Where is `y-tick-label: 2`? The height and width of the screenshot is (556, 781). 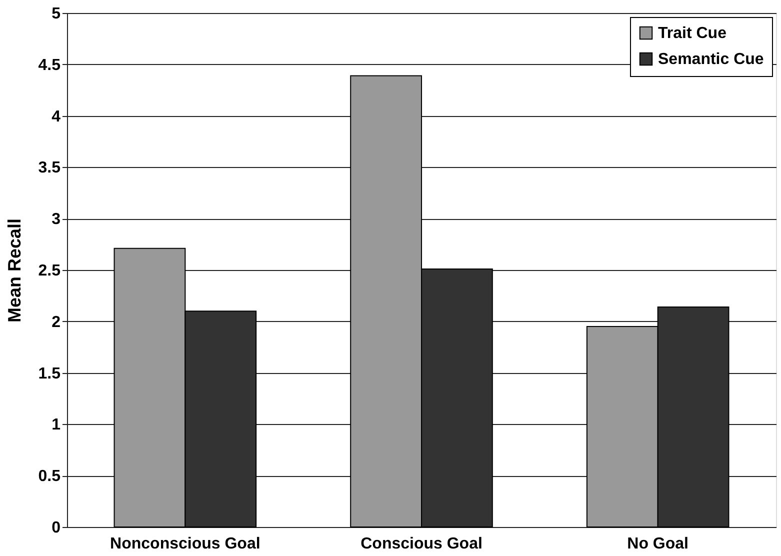 y-tick-label: 2 is located at coordinates (56, 322).